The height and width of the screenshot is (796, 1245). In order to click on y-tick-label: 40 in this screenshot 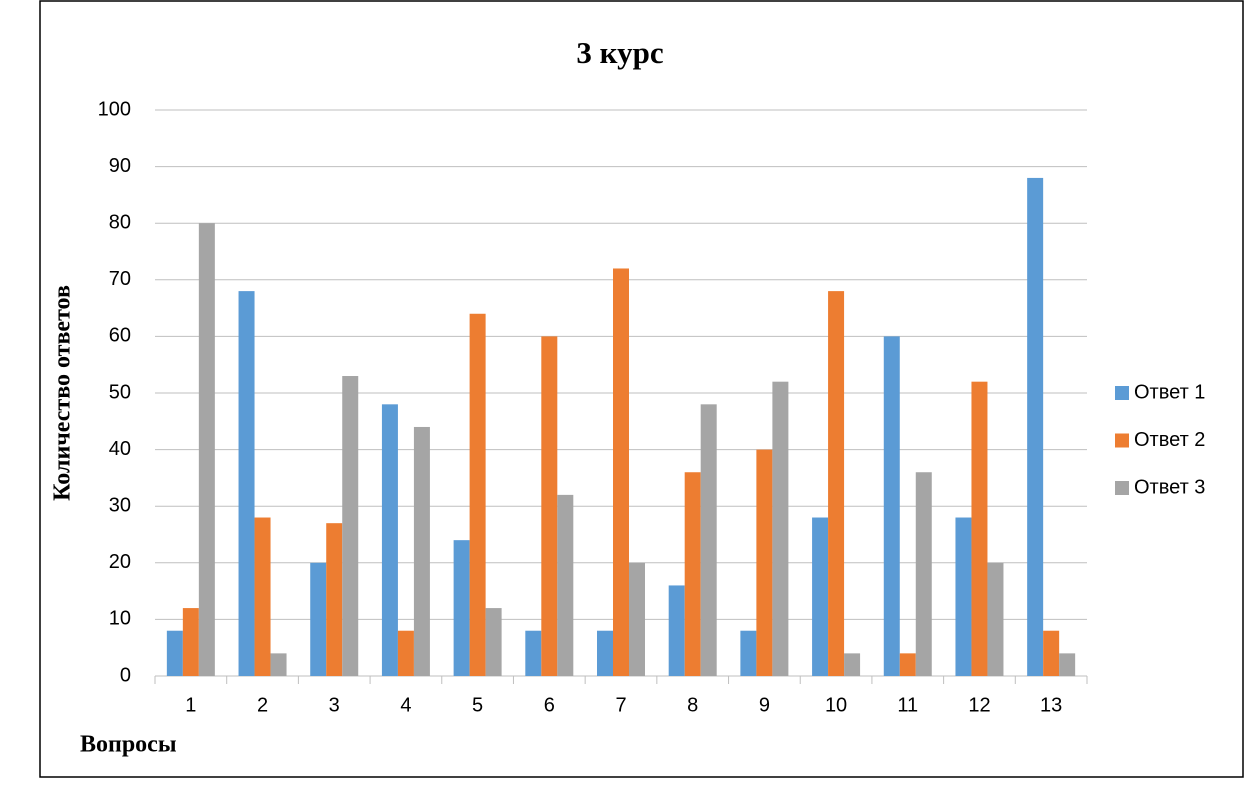, I will do `click(120, 449)`.